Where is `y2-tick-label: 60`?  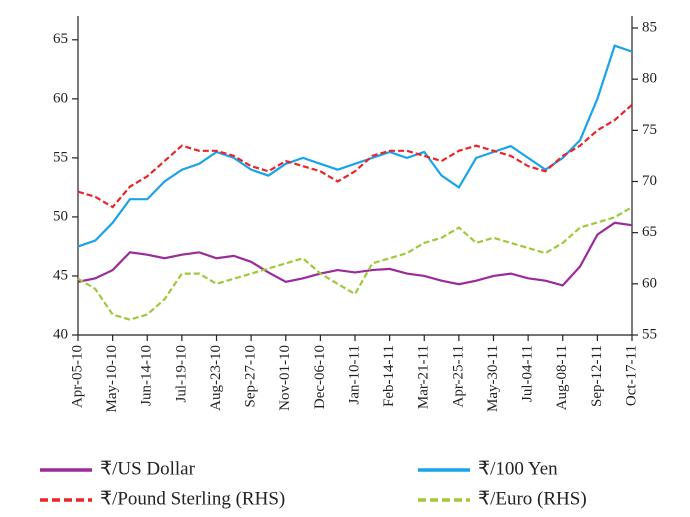 y2-tick-label: 60 is located at coordinates (649, 283).